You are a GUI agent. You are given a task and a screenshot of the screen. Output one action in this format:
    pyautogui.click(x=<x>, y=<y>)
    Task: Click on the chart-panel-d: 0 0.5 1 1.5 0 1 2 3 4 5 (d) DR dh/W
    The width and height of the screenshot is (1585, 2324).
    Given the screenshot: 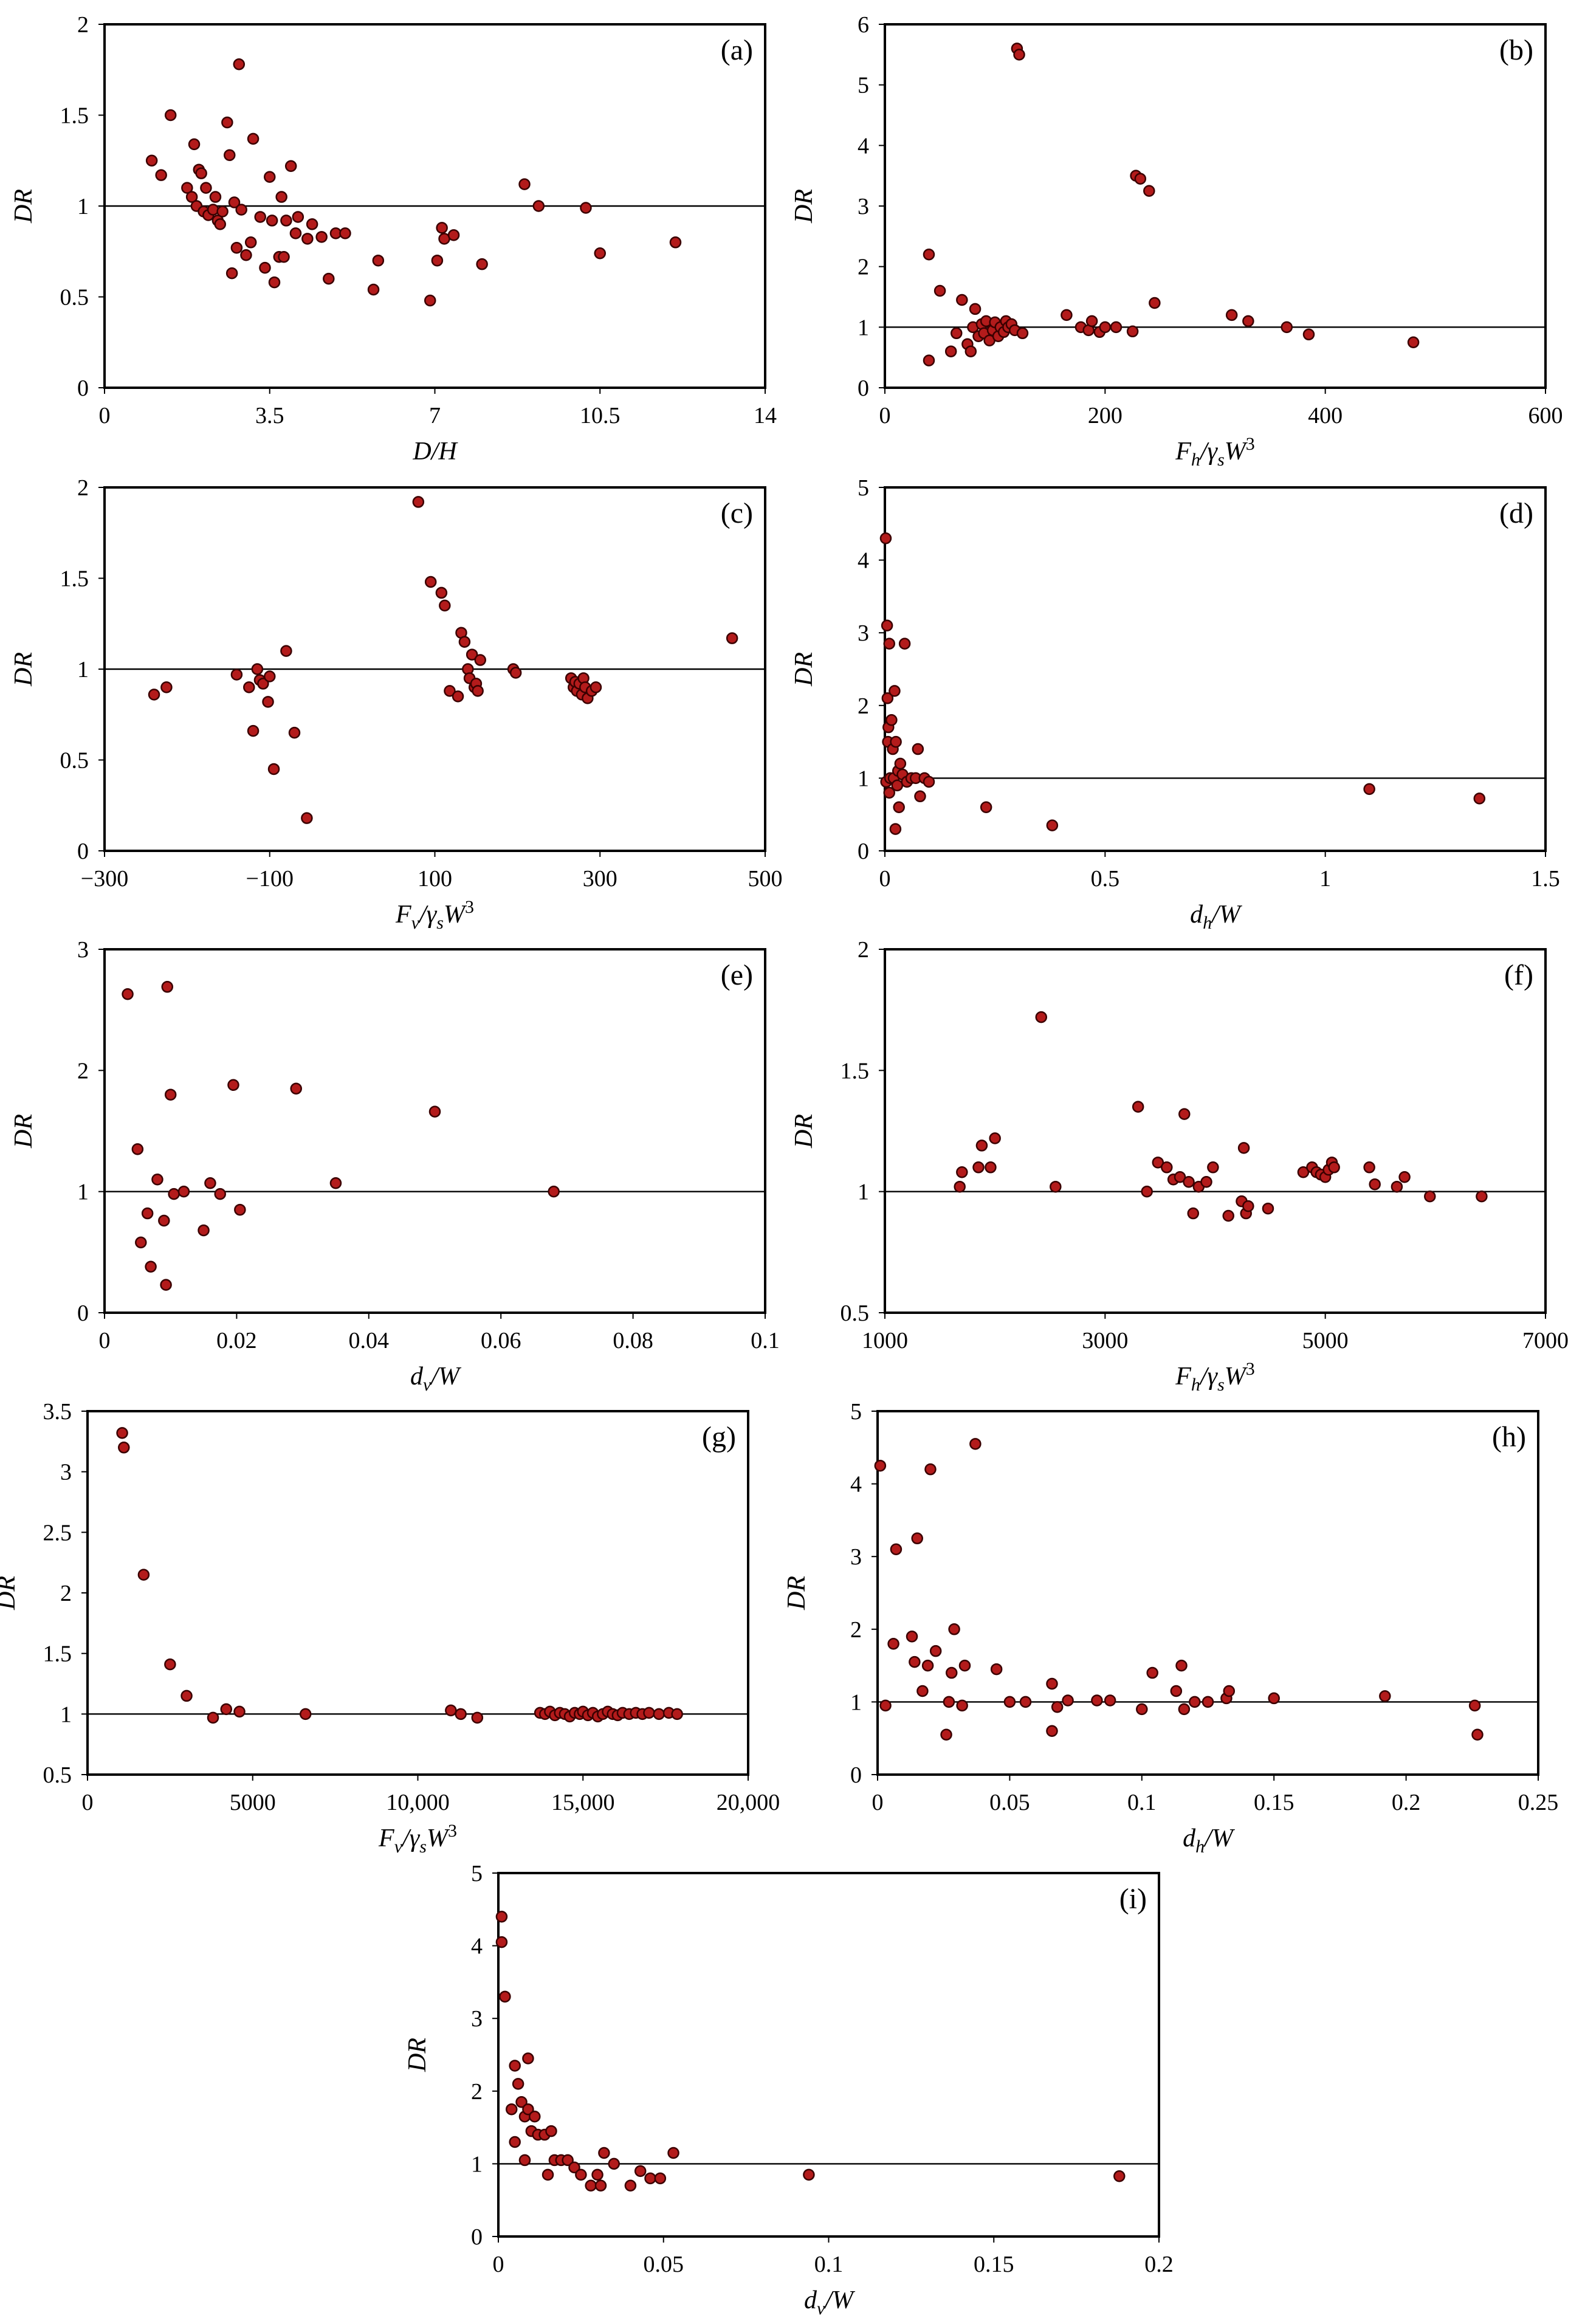 What is the action you would take?
    pyautogui.click(x=1175, y=704)
    